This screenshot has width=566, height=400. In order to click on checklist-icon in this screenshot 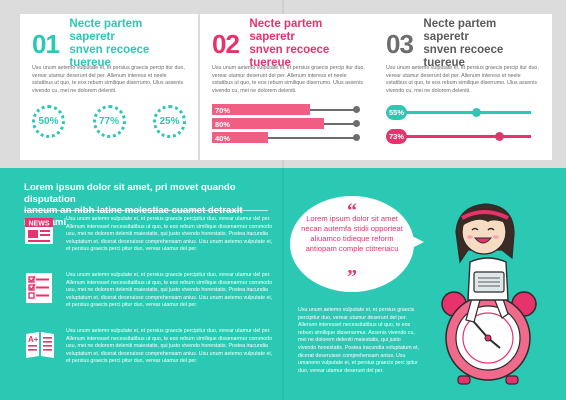, I will do `click(40, 288)`.